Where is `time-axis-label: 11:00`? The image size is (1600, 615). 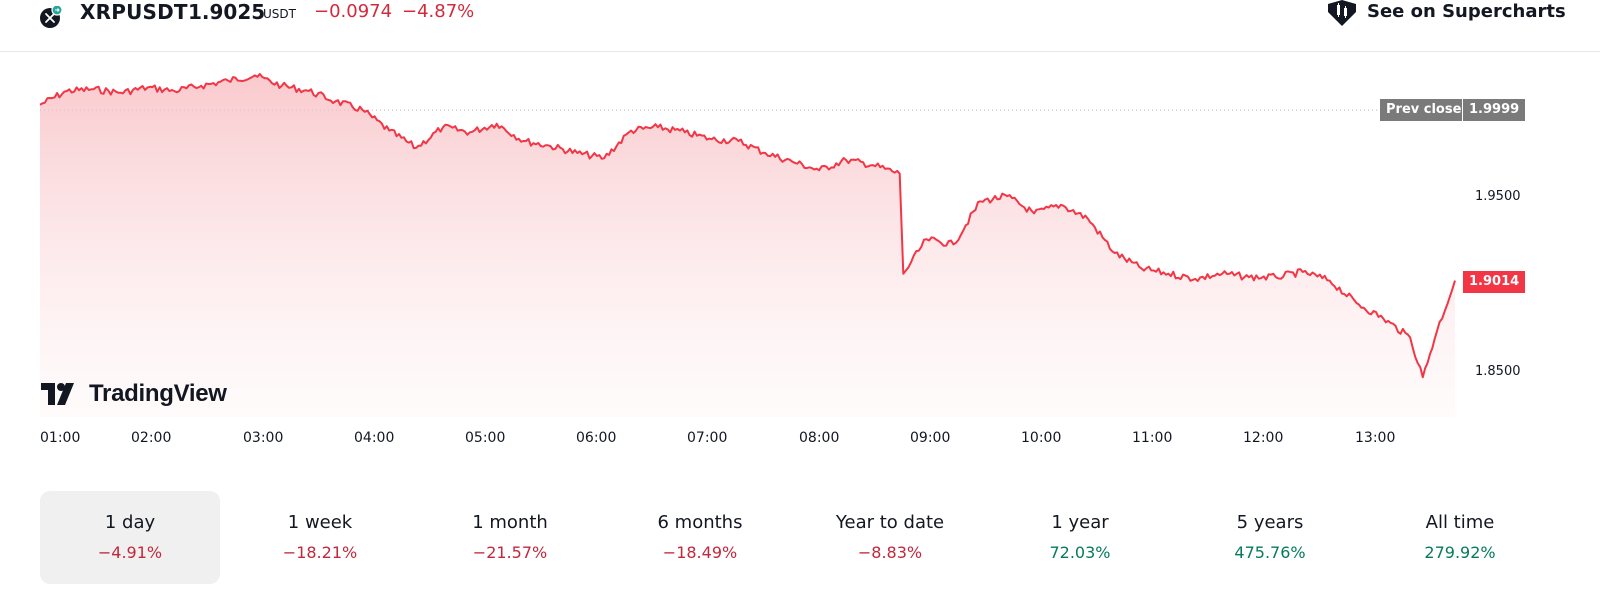 time-axis-label: 11:00 is located at coordinates (1152, 438).